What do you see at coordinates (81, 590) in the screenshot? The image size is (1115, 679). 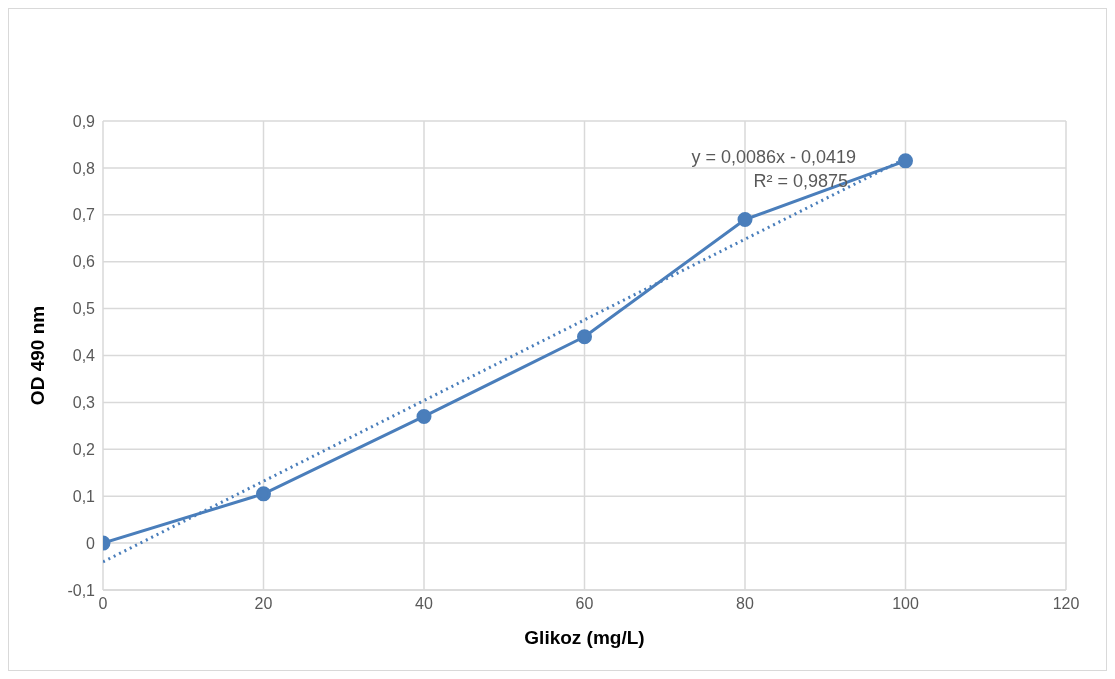 I see `y-tick-label: -0,1` at bounding box center [81, 590].